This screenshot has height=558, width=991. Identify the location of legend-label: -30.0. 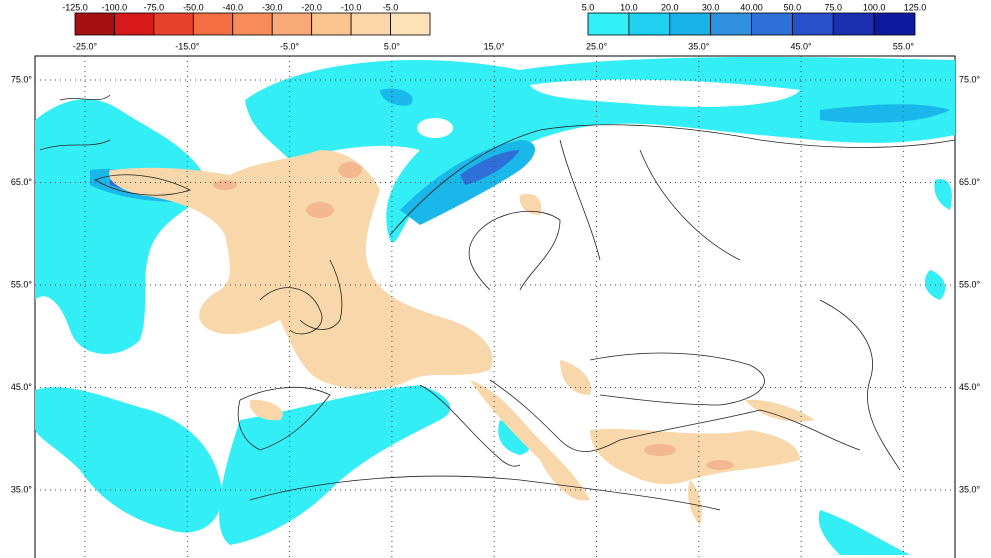
(272, 7).